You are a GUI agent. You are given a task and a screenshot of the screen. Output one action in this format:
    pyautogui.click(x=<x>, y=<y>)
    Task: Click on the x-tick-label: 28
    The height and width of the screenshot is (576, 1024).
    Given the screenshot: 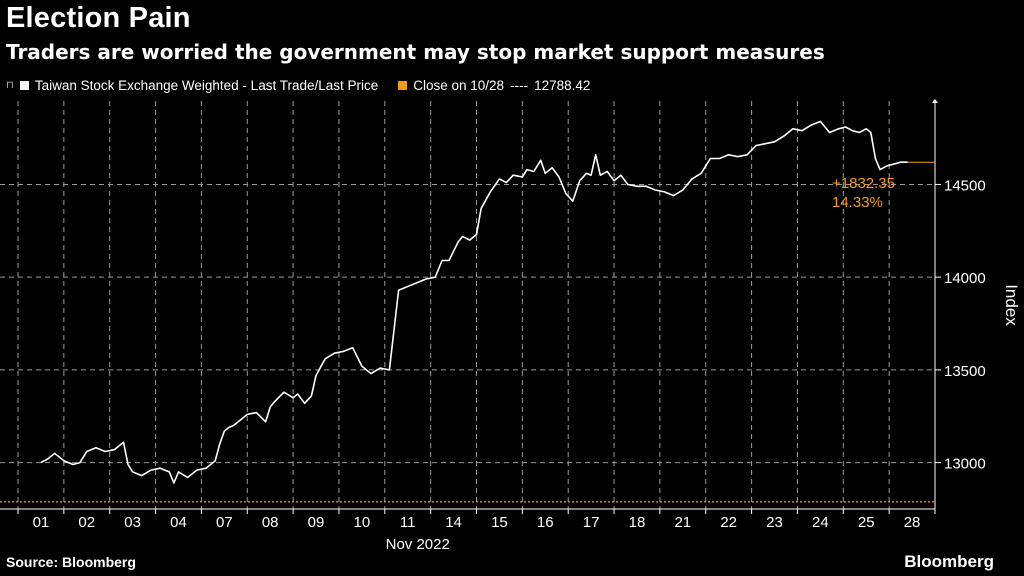 What is the action you would take?
    pyautogui.click(x=912, y=522)
    